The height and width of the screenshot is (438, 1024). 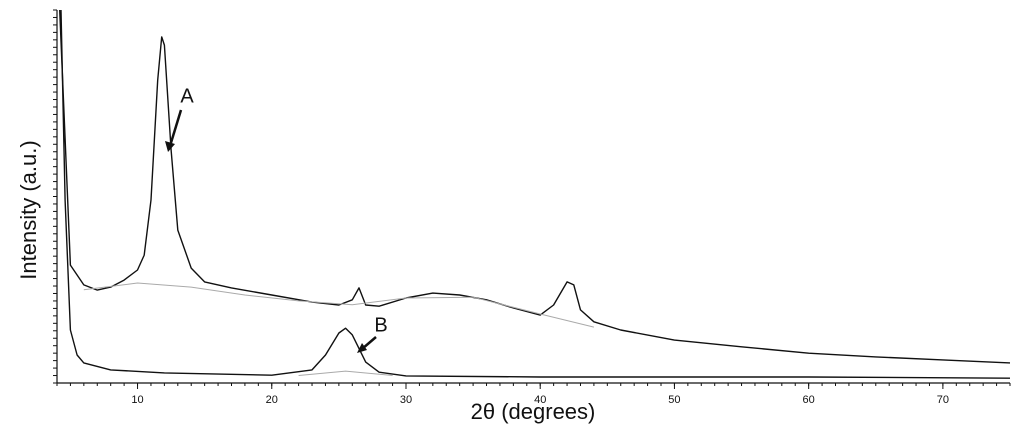 I want to click on y-axis-label: Intensity (a.u.), so click(x=28, y=209).